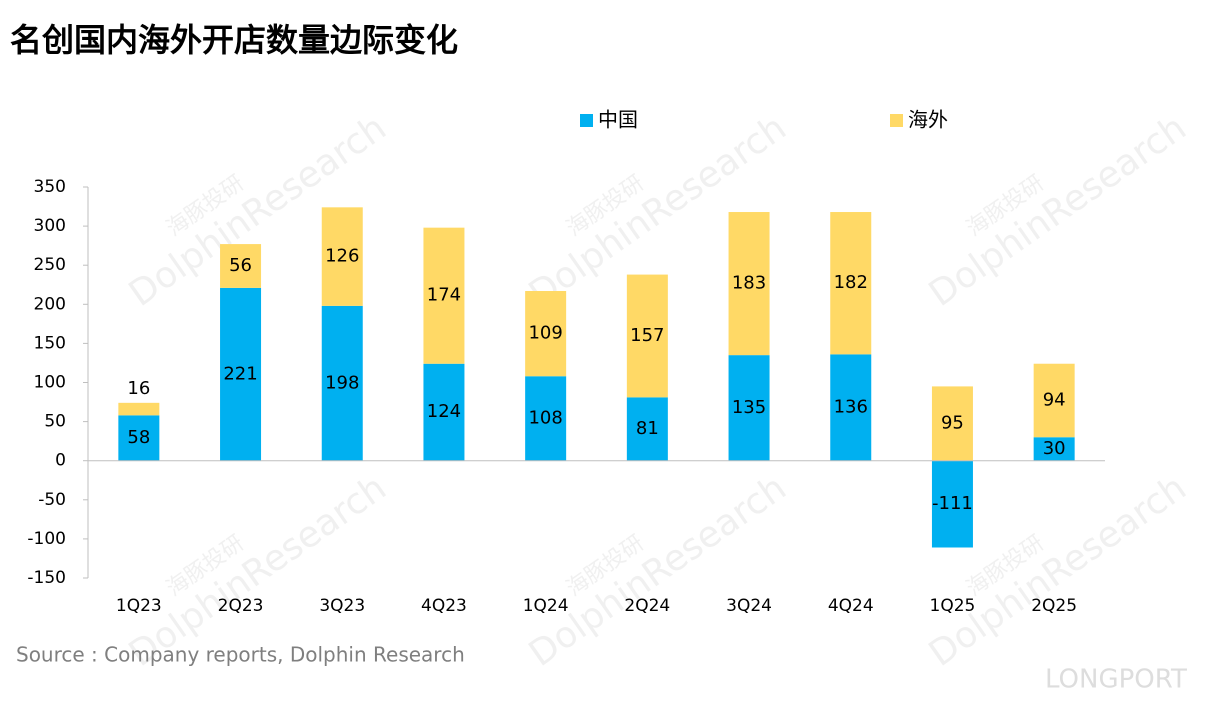 The width and height of the screenshot is (1210, 710). Describe the element at coordinates (749, 606) in the screenshot. I see `x-tick-label: 3Q24` at that location.